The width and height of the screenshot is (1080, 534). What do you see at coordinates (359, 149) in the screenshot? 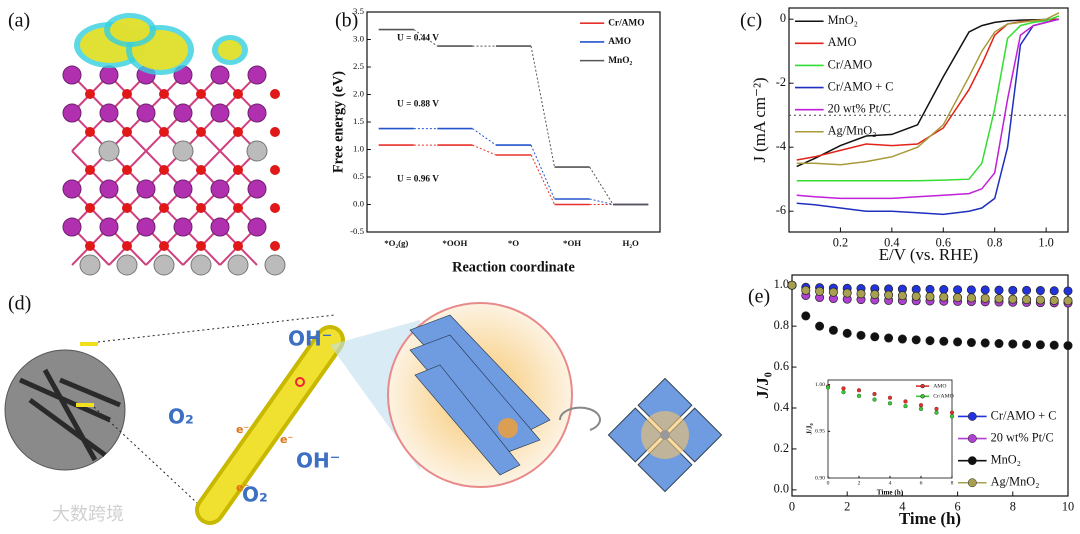
I see `y-tick-label: 1.0` at bounding box center [359, 149].